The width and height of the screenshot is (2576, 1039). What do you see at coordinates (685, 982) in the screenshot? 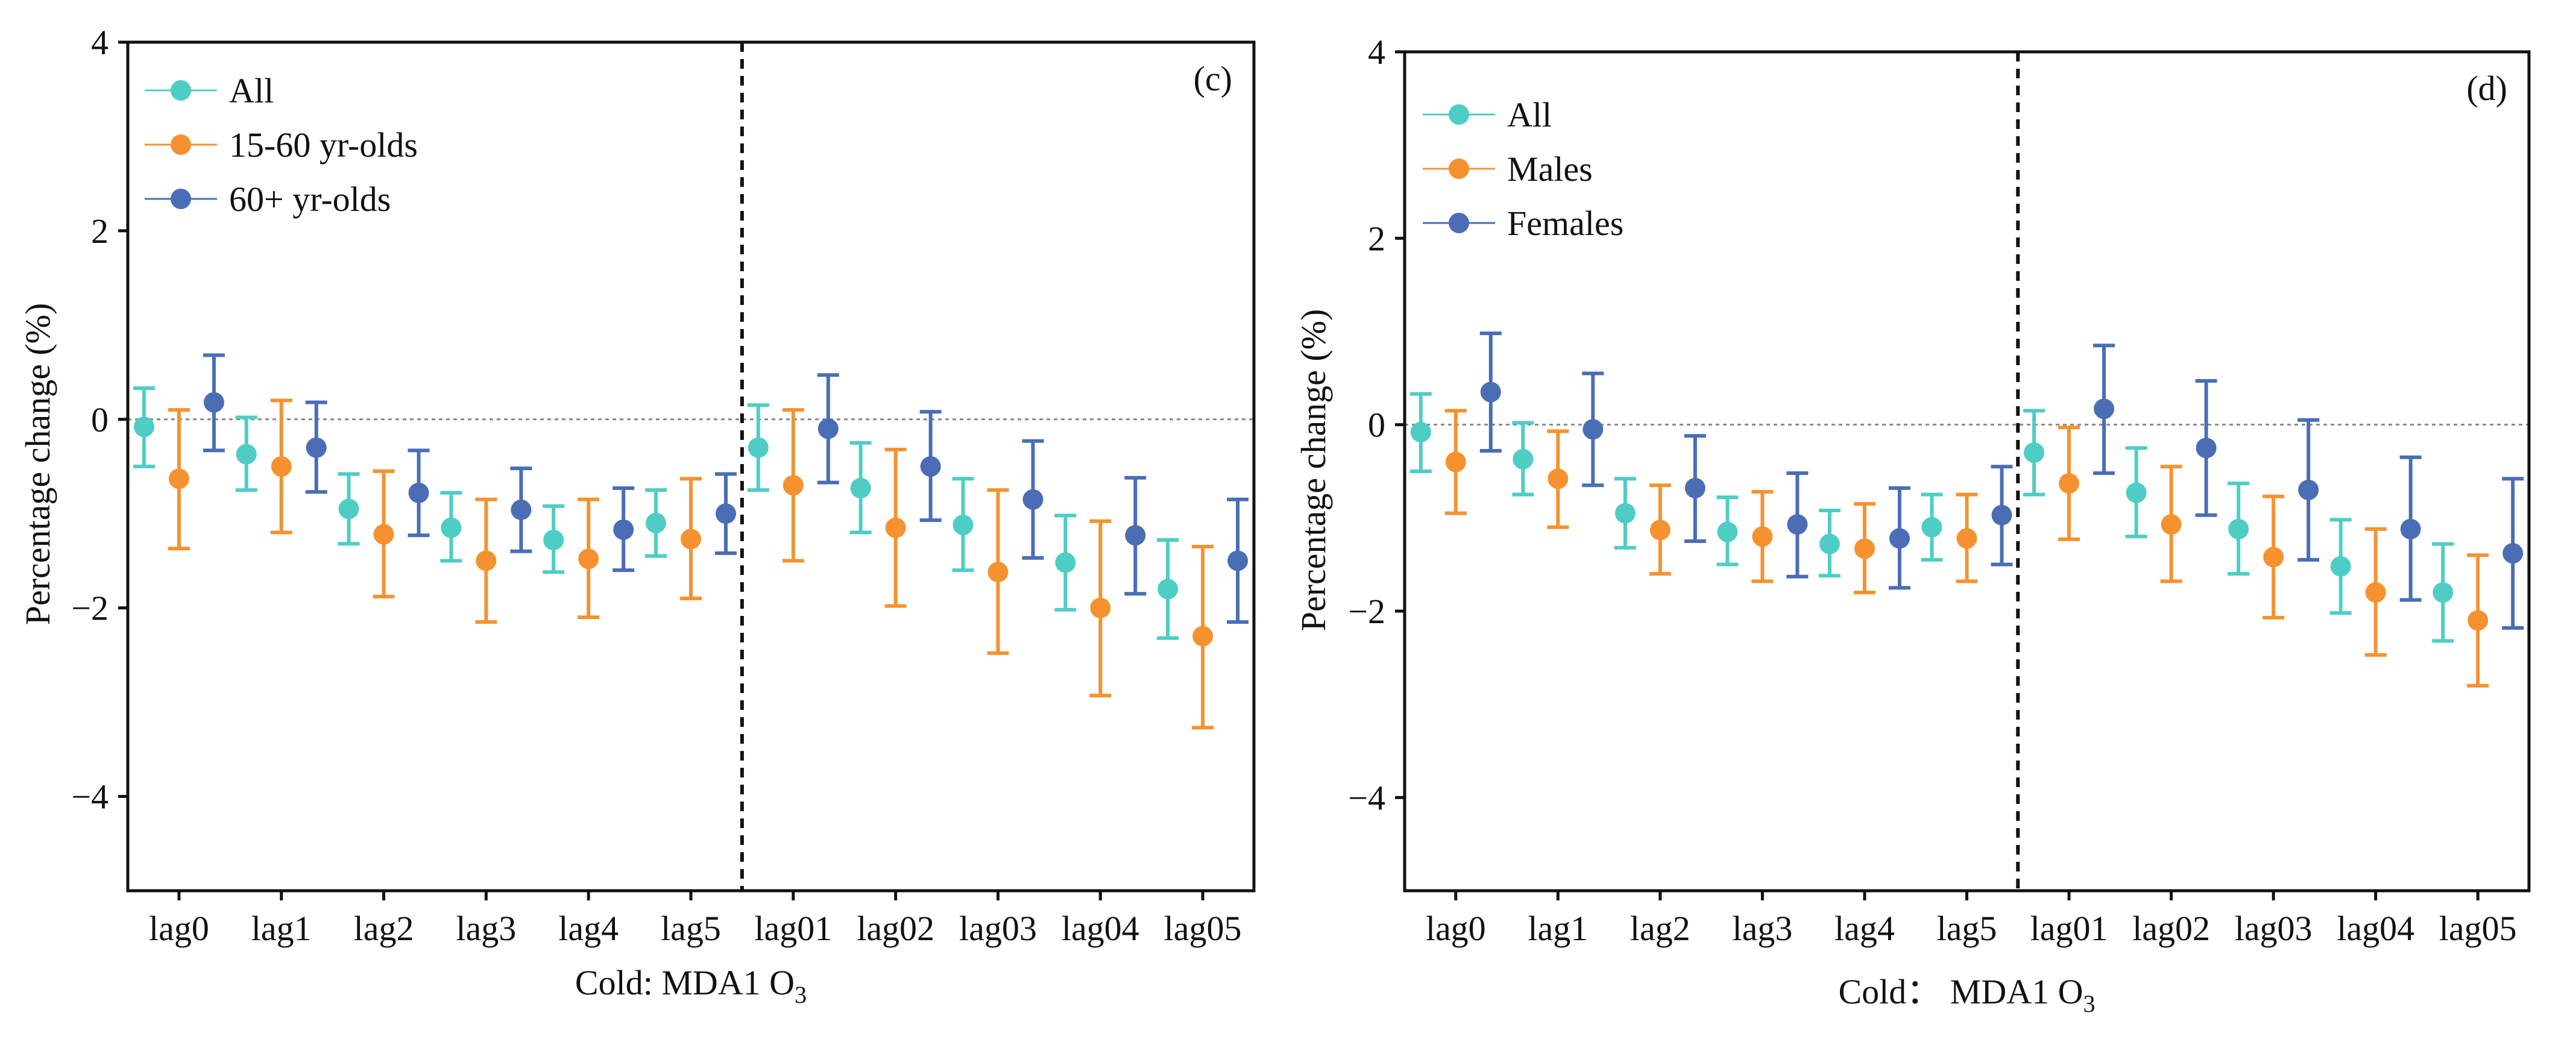
I see `x-axis-title-main: Cold: MDA1 O` at bounding box center [685, 982].